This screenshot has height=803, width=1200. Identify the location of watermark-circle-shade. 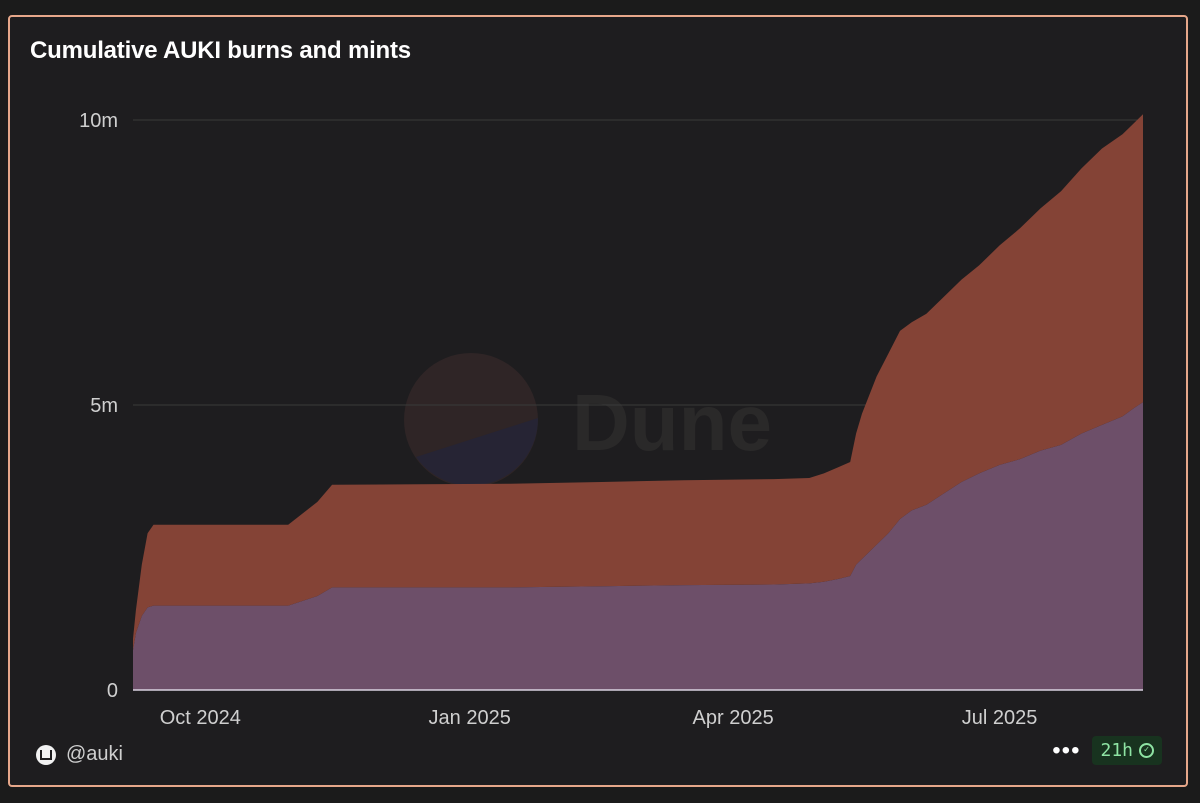
(477, 452).